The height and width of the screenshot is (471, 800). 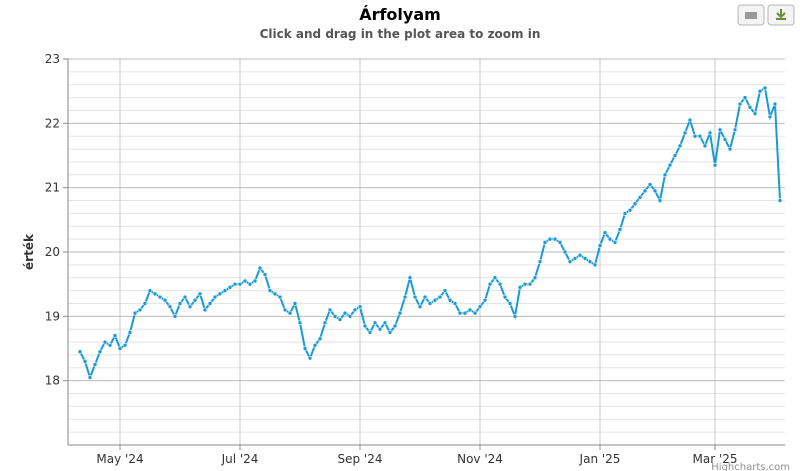 What do you see at coordinates (52, 316) in the screenshot?
I see `y-tick-label: 19` at bounding box center [52, 316].